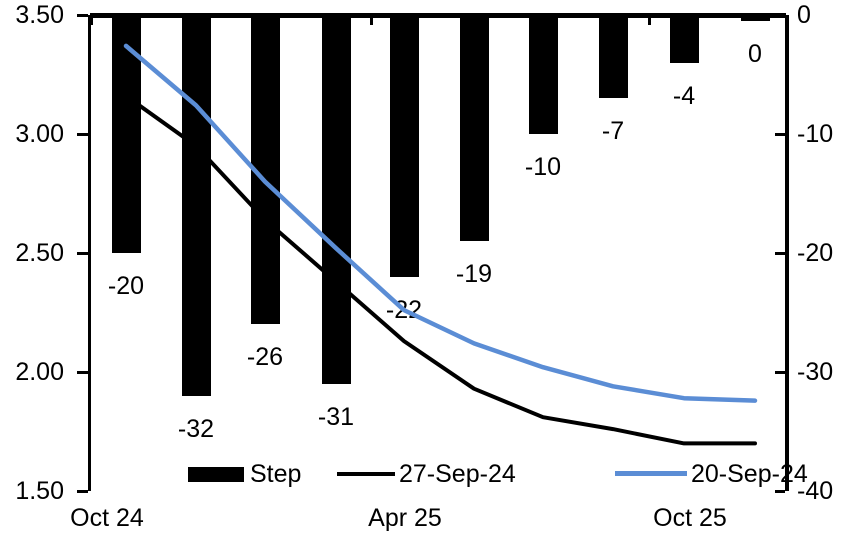 The image size is (852, 551). What do you see at coordinates (804, 15) in the screenshot?
I see `right-axis-tick-label-0: 0` at bounding box center [804, 15].